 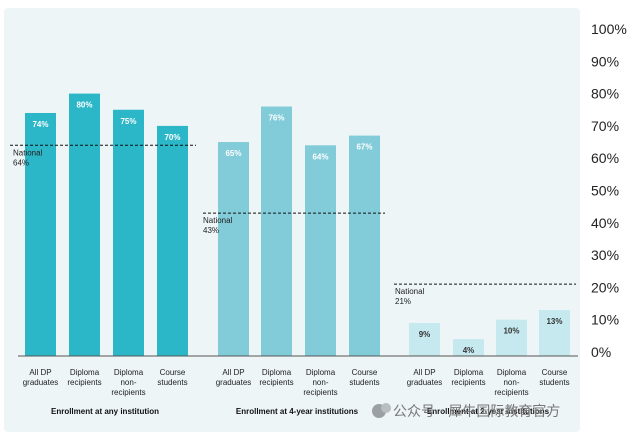 What do you see at coordinates (601, 352) in the screenshot?
I see `y-tick-label: 0%` at bounding box center [601, 352].